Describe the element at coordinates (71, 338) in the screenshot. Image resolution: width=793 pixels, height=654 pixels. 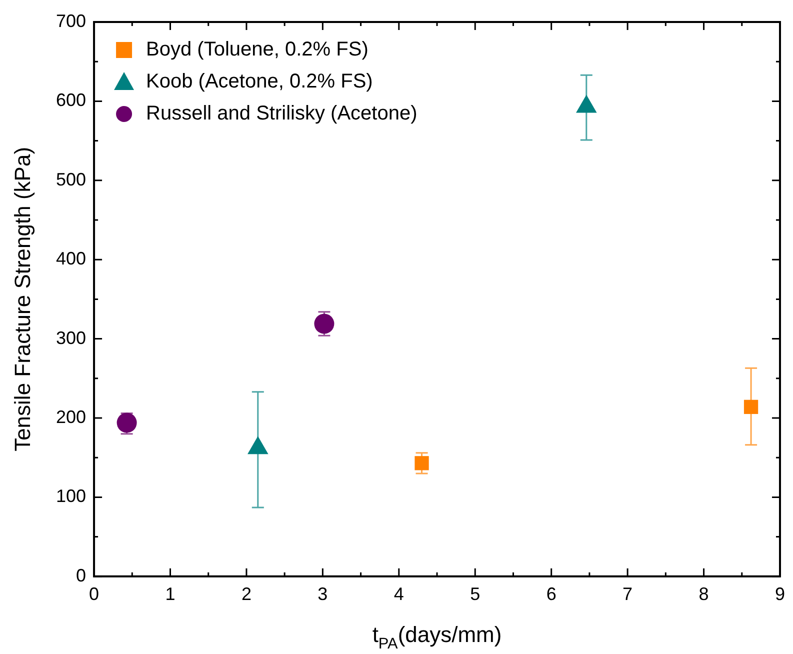
I see `y-tick-label: 300` at that location.